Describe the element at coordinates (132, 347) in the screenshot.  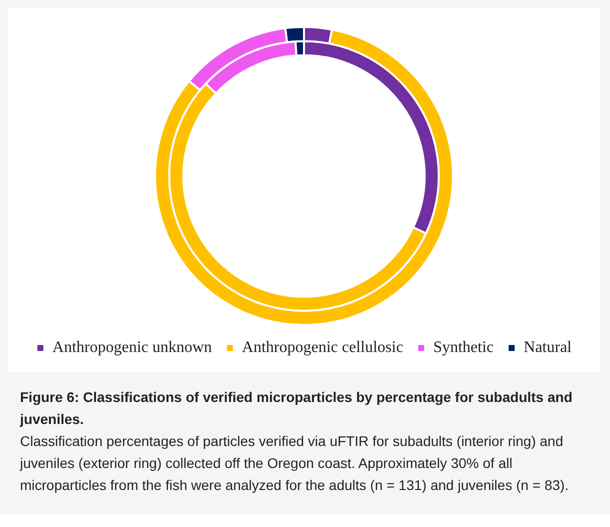
I see `legend-label: Anthropogenic unknown` at that location.